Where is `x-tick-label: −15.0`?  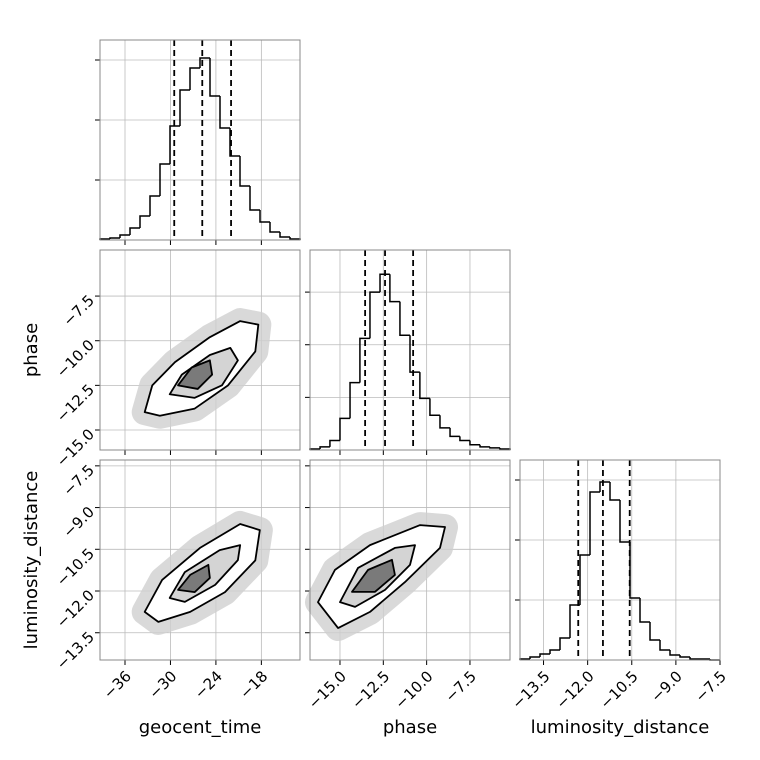 x-tick-label: −15.0 is located at coordinates (327, 689).